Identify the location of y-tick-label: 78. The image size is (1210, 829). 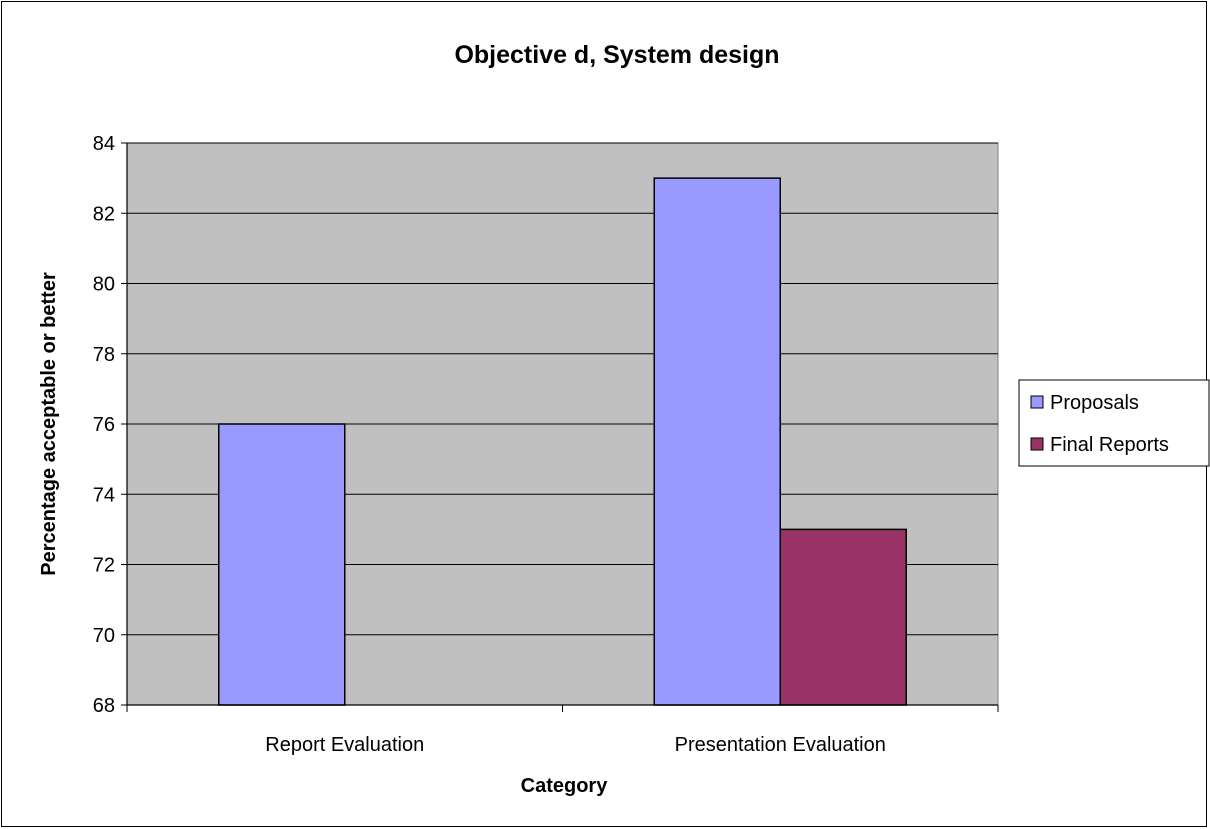
(104, 355).